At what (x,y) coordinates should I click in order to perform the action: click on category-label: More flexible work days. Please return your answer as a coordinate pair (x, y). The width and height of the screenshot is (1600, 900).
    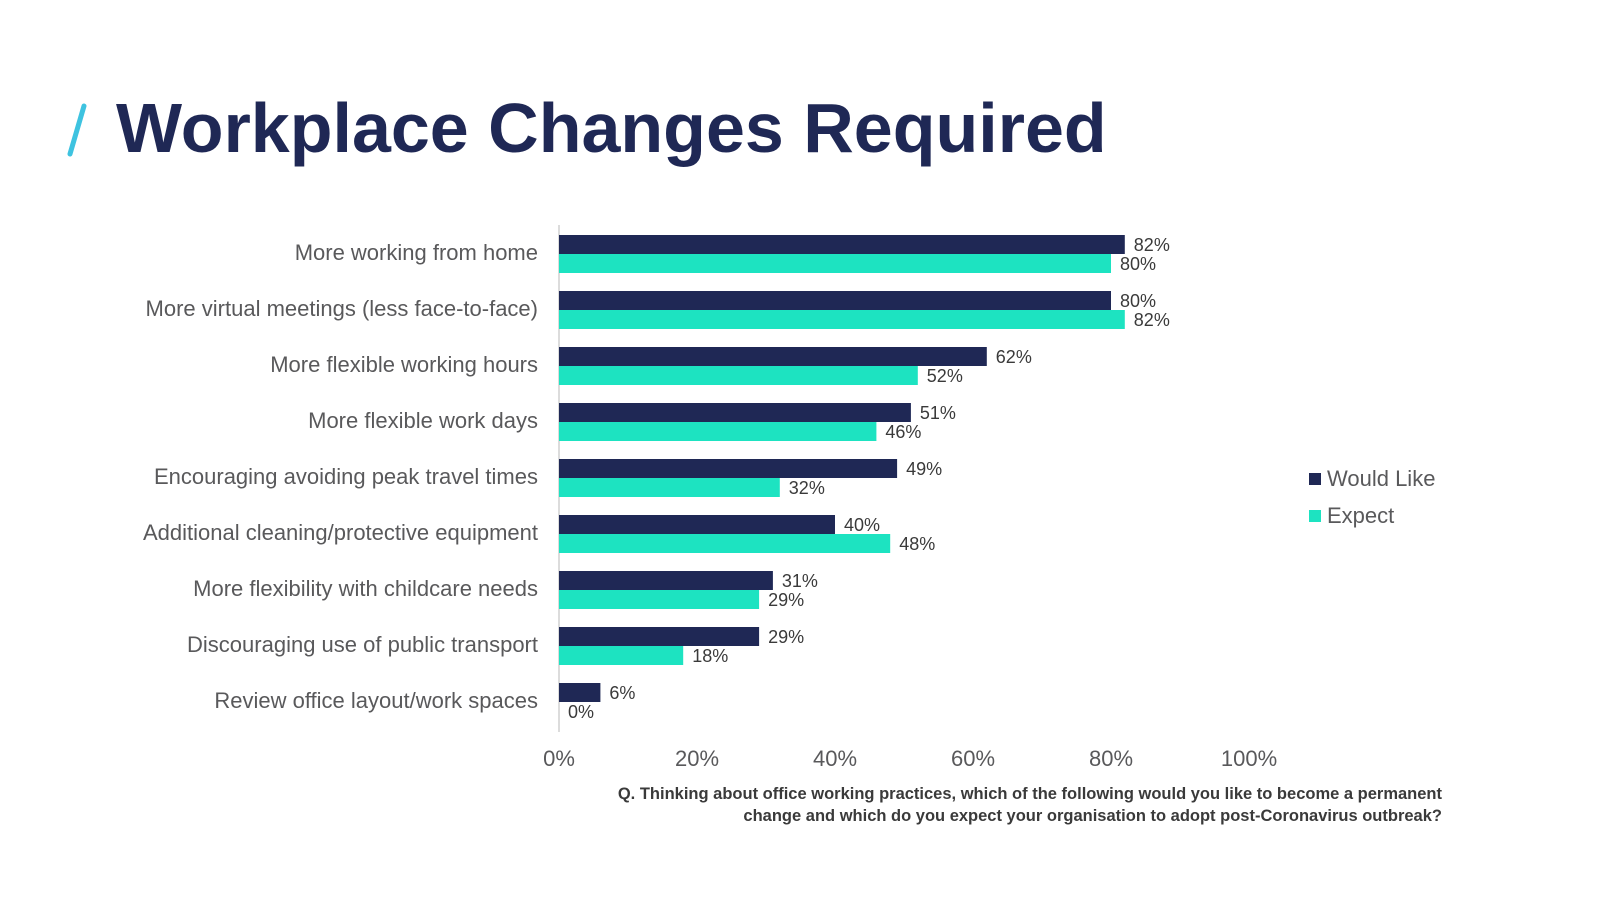
    Looking at the image, I should click on (423, 420).